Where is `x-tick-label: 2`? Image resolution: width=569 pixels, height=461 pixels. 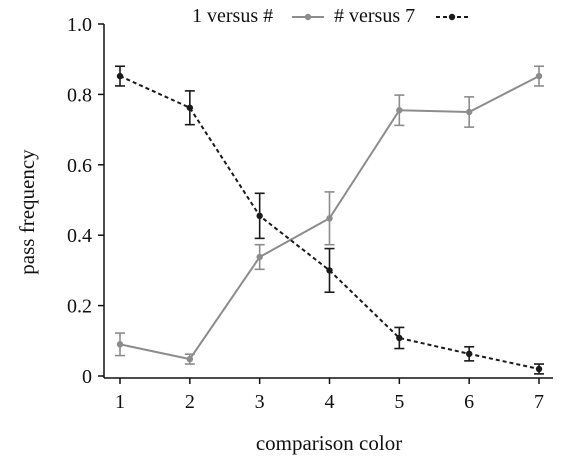 x-tick-label: 2 is located at coordinates (190, 402).